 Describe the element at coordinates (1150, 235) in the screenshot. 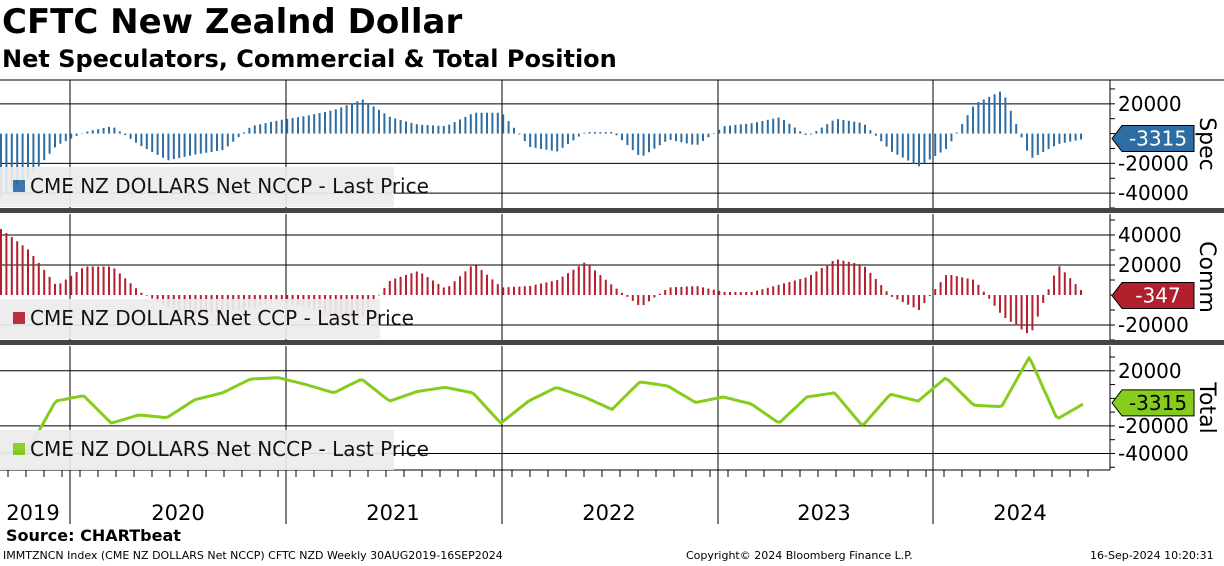

I see `comm-ytick-label: 40000` at that location.